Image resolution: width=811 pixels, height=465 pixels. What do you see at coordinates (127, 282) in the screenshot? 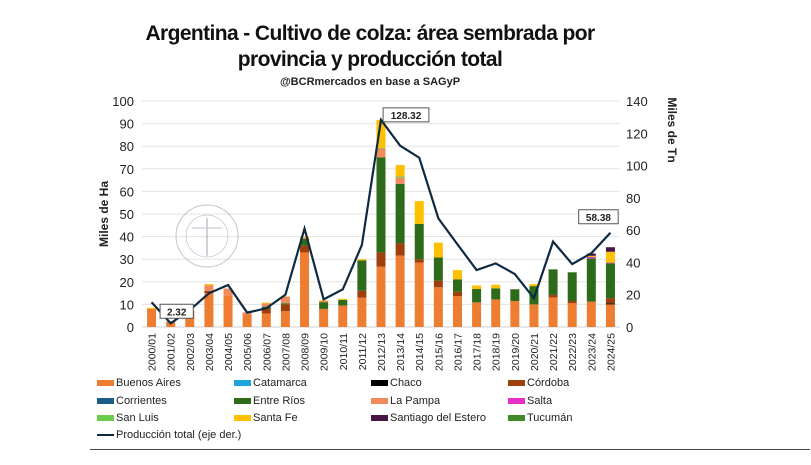
I see `y-tick-label: 20` at bounding box center [127, 282].